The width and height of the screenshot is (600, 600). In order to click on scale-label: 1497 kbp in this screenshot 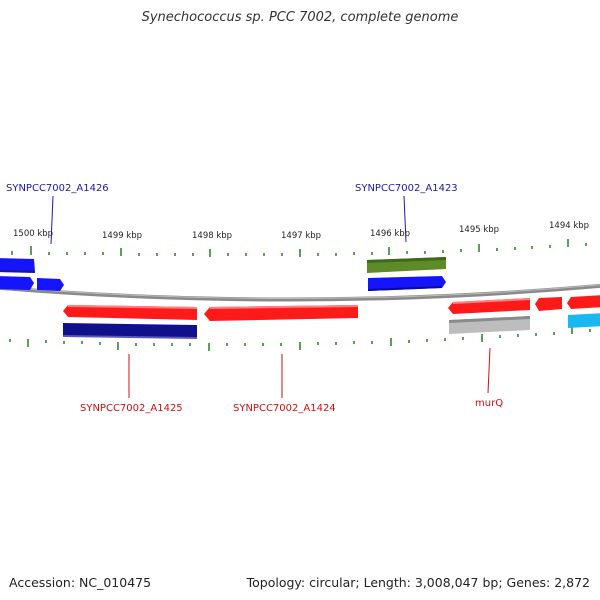, I will do `click(301, 236)`.